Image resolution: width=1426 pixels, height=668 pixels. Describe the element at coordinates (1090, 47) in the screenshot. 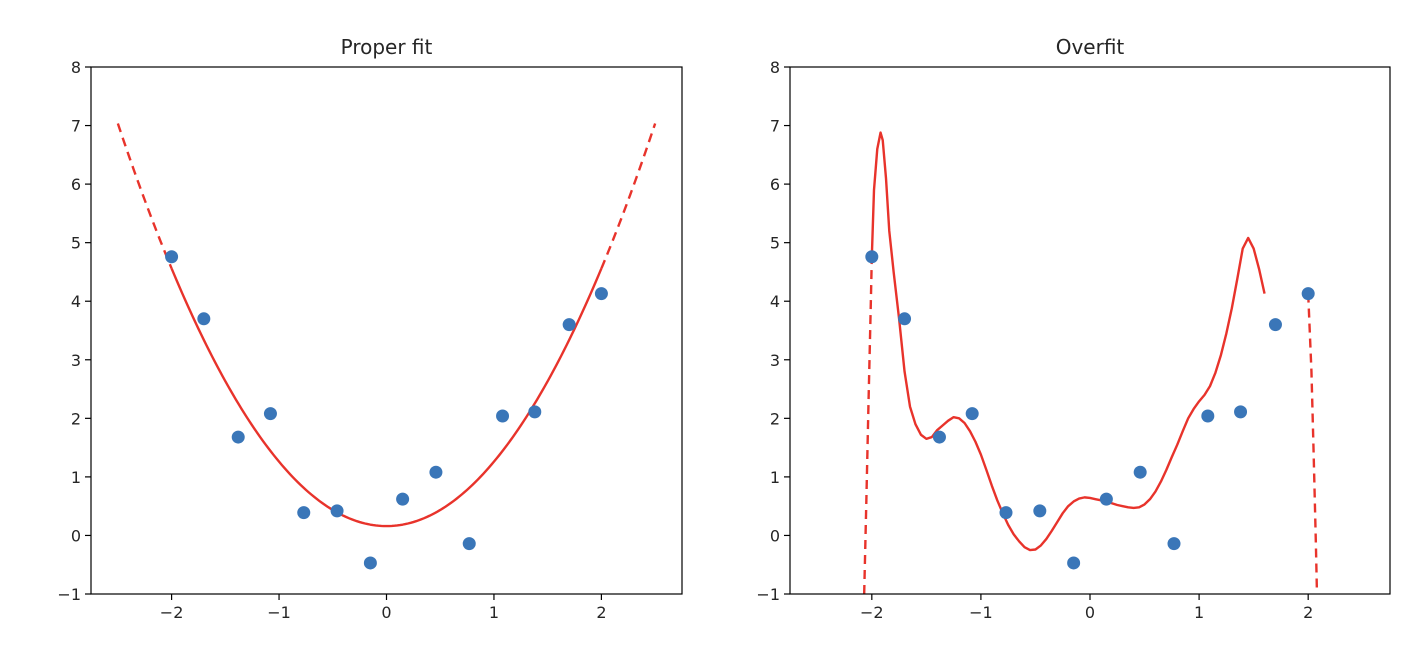

I see `chart-title-overfit: Overfit` at that location.